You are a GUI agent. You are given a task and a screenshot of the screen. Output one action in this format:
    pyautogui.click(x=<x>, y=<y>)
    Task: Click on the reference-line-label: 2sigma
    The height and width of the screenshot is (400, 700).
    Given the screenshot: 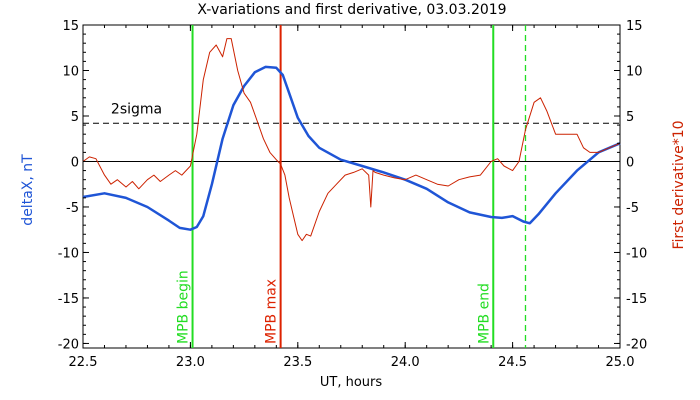 What is the action you would take?
    pyautogui.click(x=136, y=109)
    